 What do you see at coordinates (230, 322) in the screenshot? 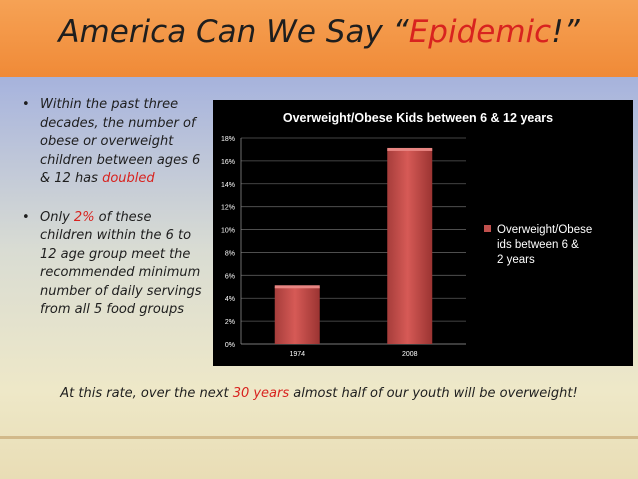
I see `y-tick-label: 2%` at bounding box center [230, 322].